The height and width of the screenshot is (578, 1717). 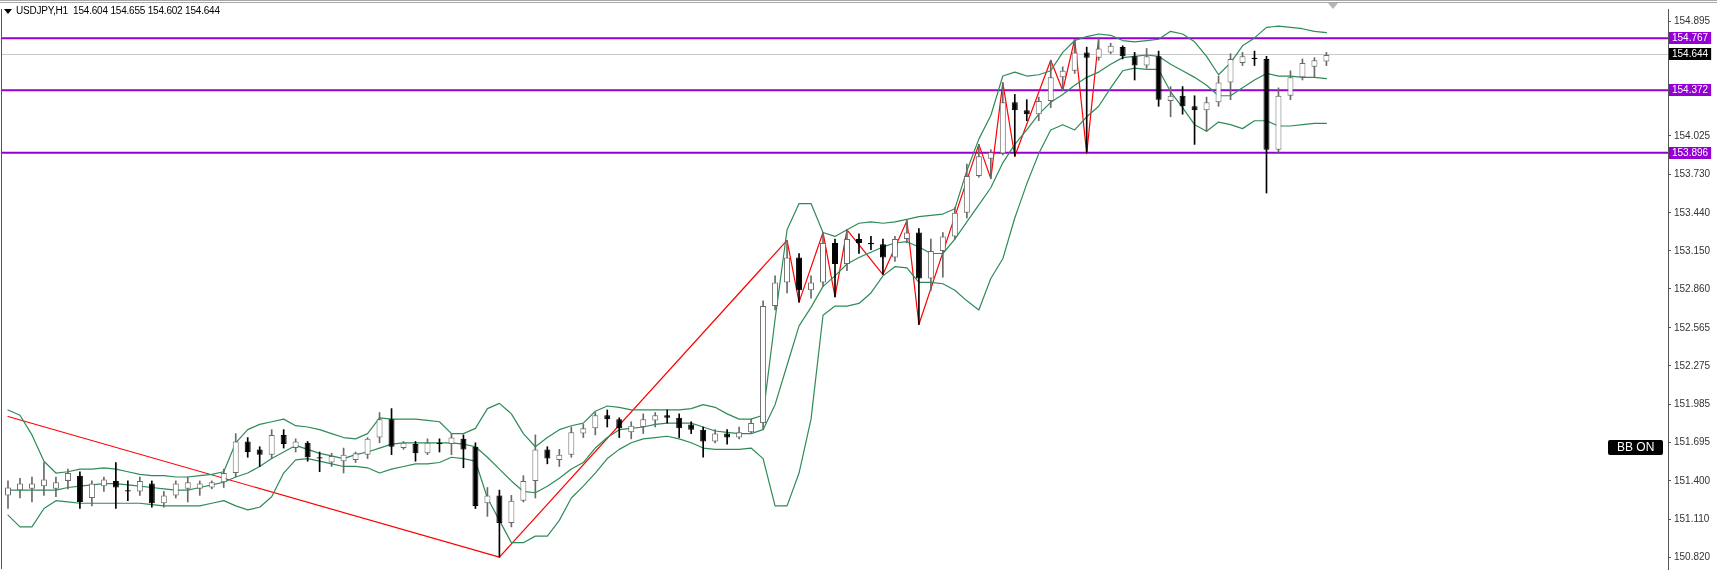 What do you see at coordinates (1692, 365) in the screenshot?
I see `y-tick-label: 152.275` at bounding box center [1692, 365].